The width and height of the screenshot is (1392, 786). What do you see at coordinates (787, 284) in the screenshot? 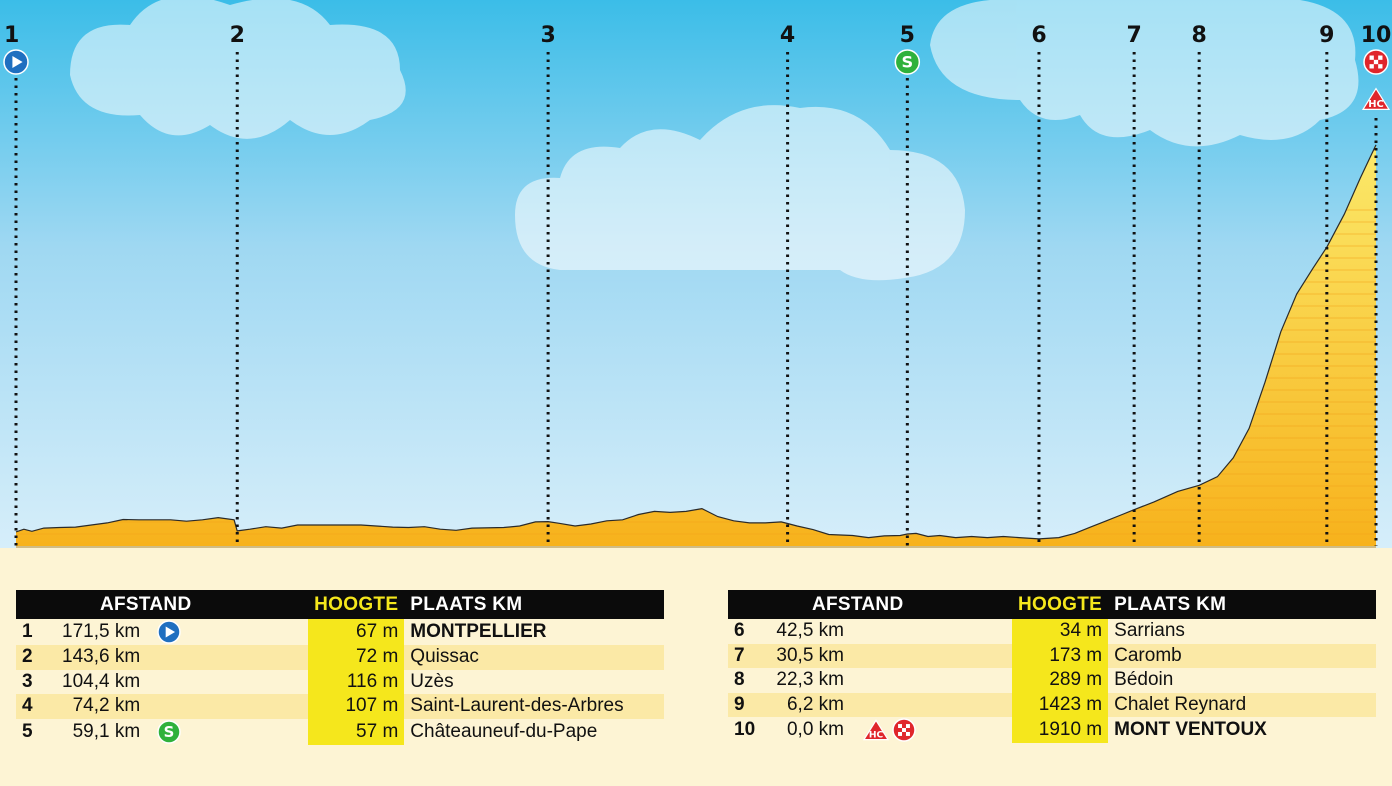
I see `marker-4: 4` at bounding box center [787, 284].